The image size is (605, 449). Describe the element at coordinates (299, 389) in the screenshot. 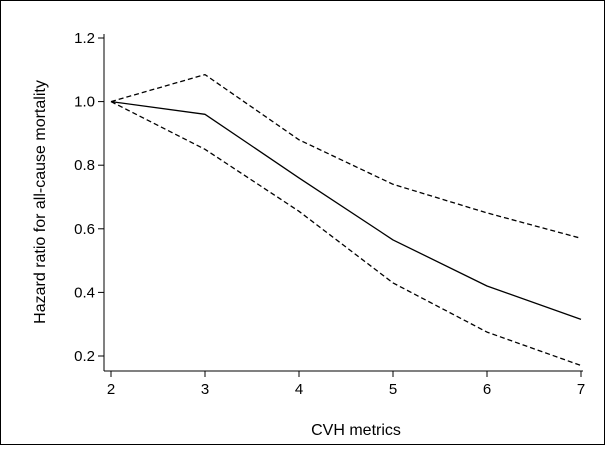

I see `x-tick-label: 4` at that location.